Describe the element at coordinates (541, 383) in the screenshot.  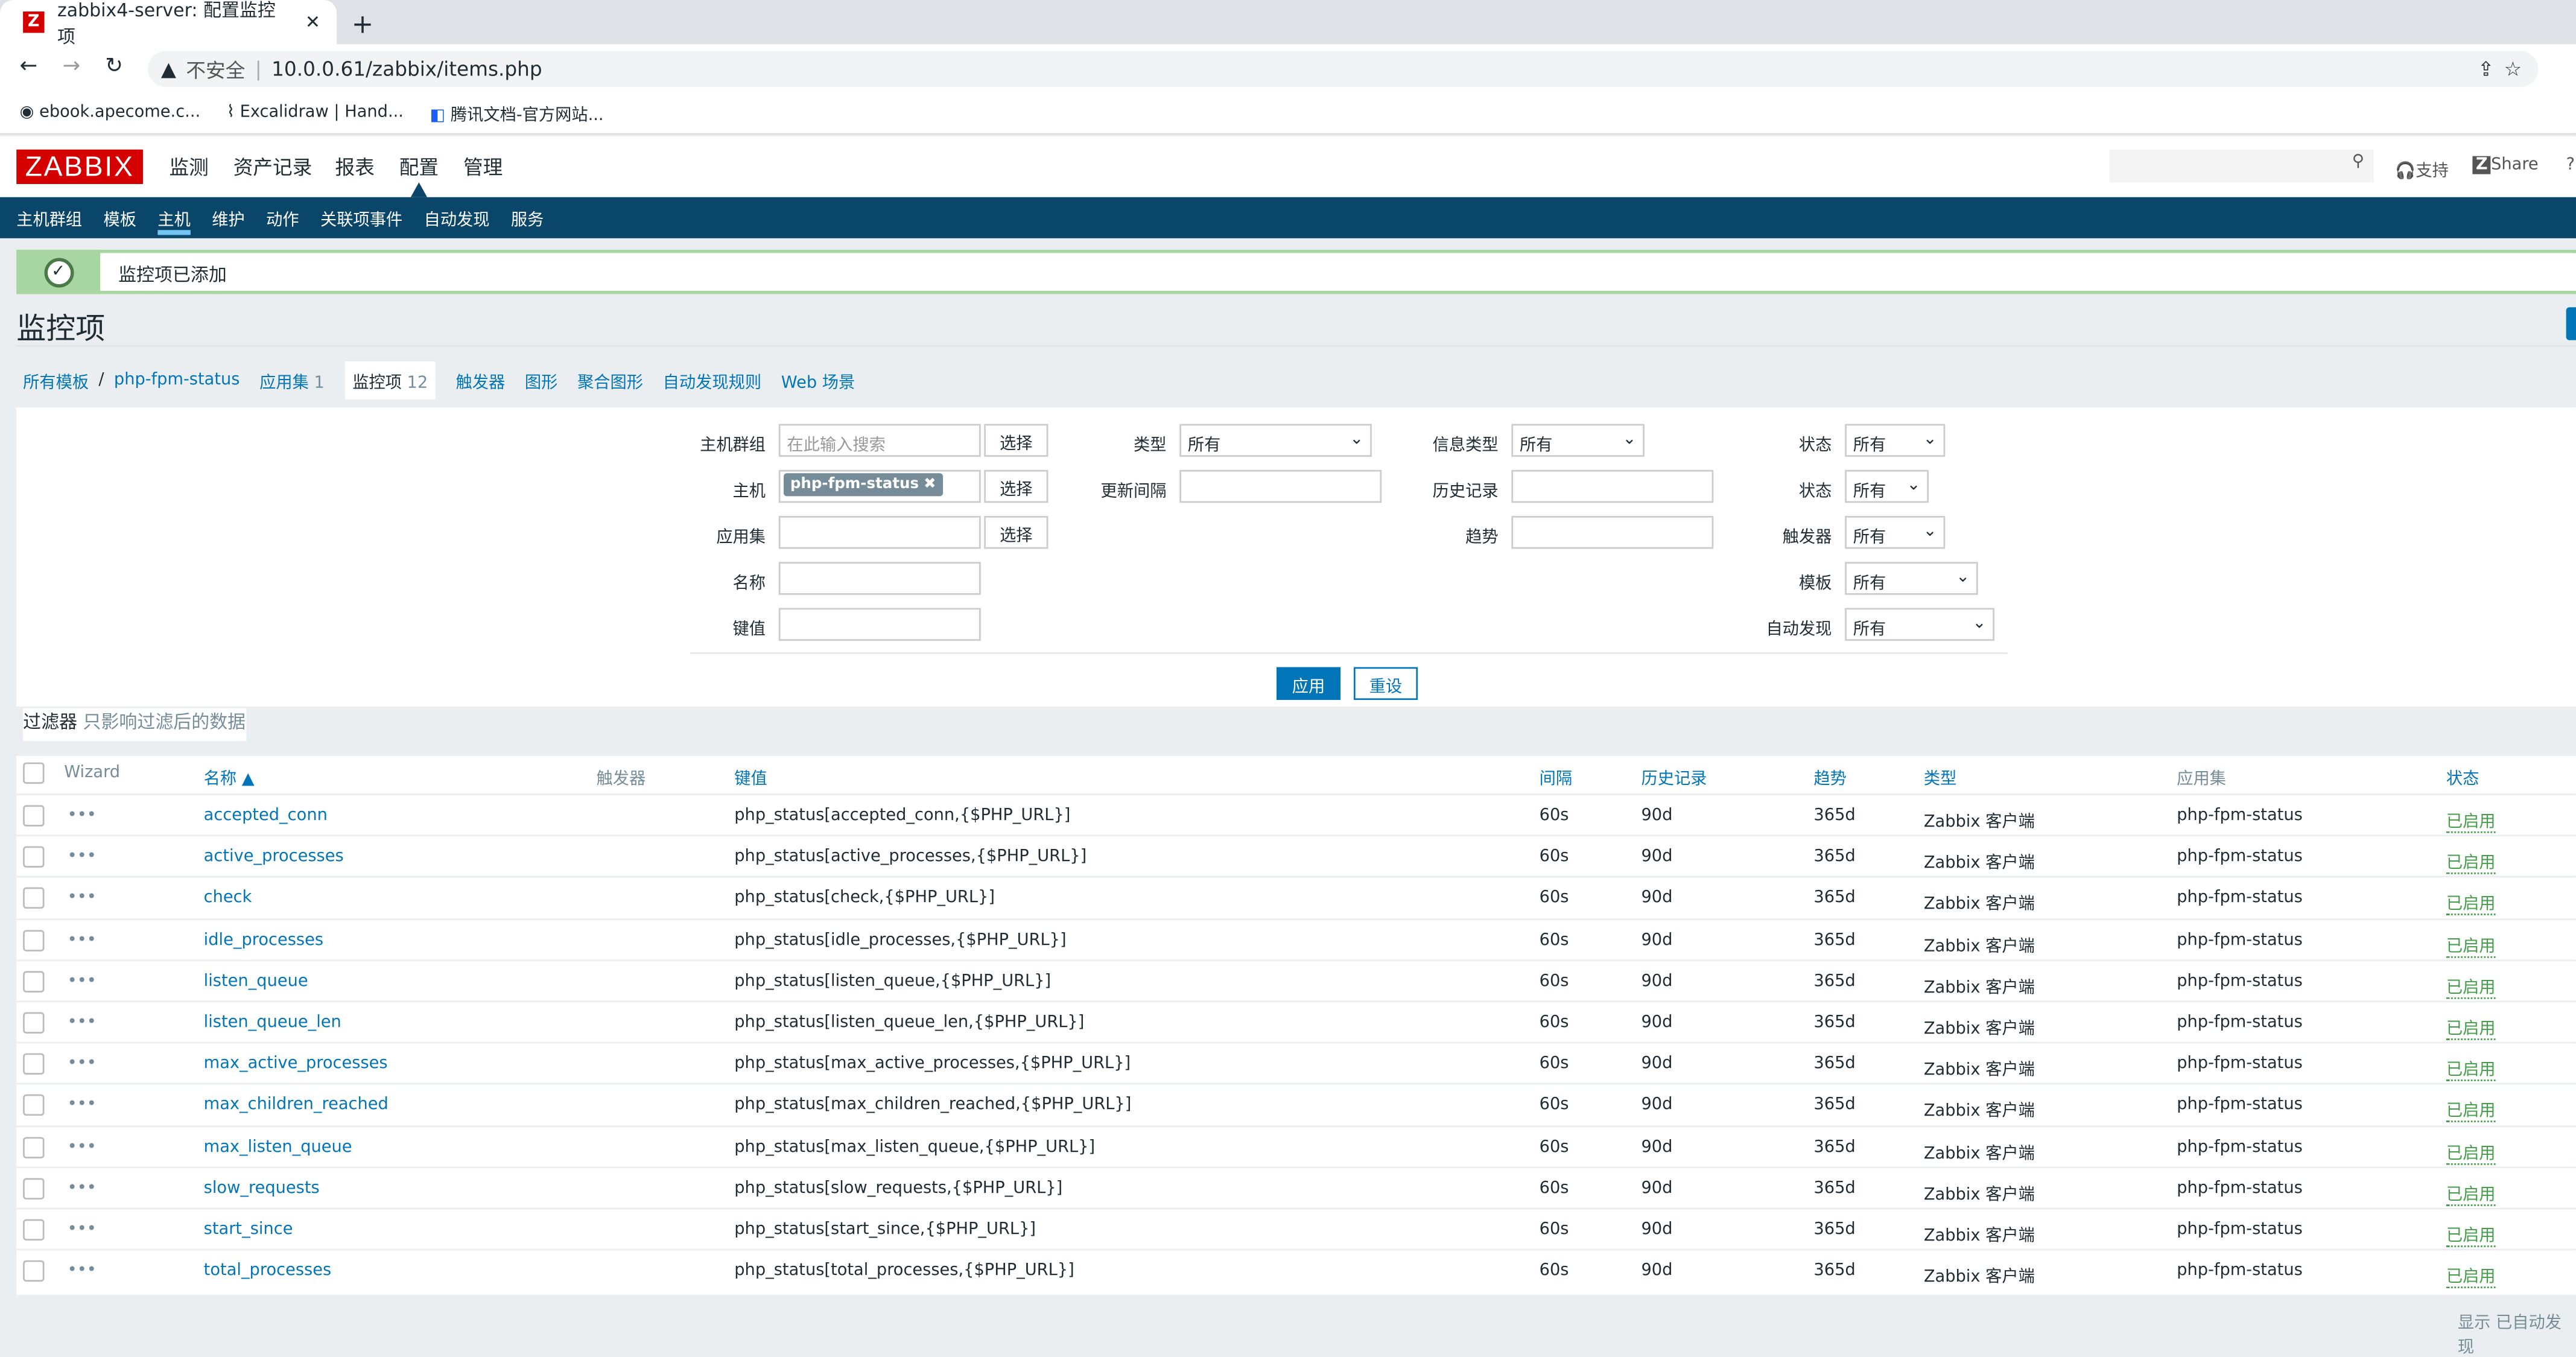
I see `tab-graphs: 图形` at that location.